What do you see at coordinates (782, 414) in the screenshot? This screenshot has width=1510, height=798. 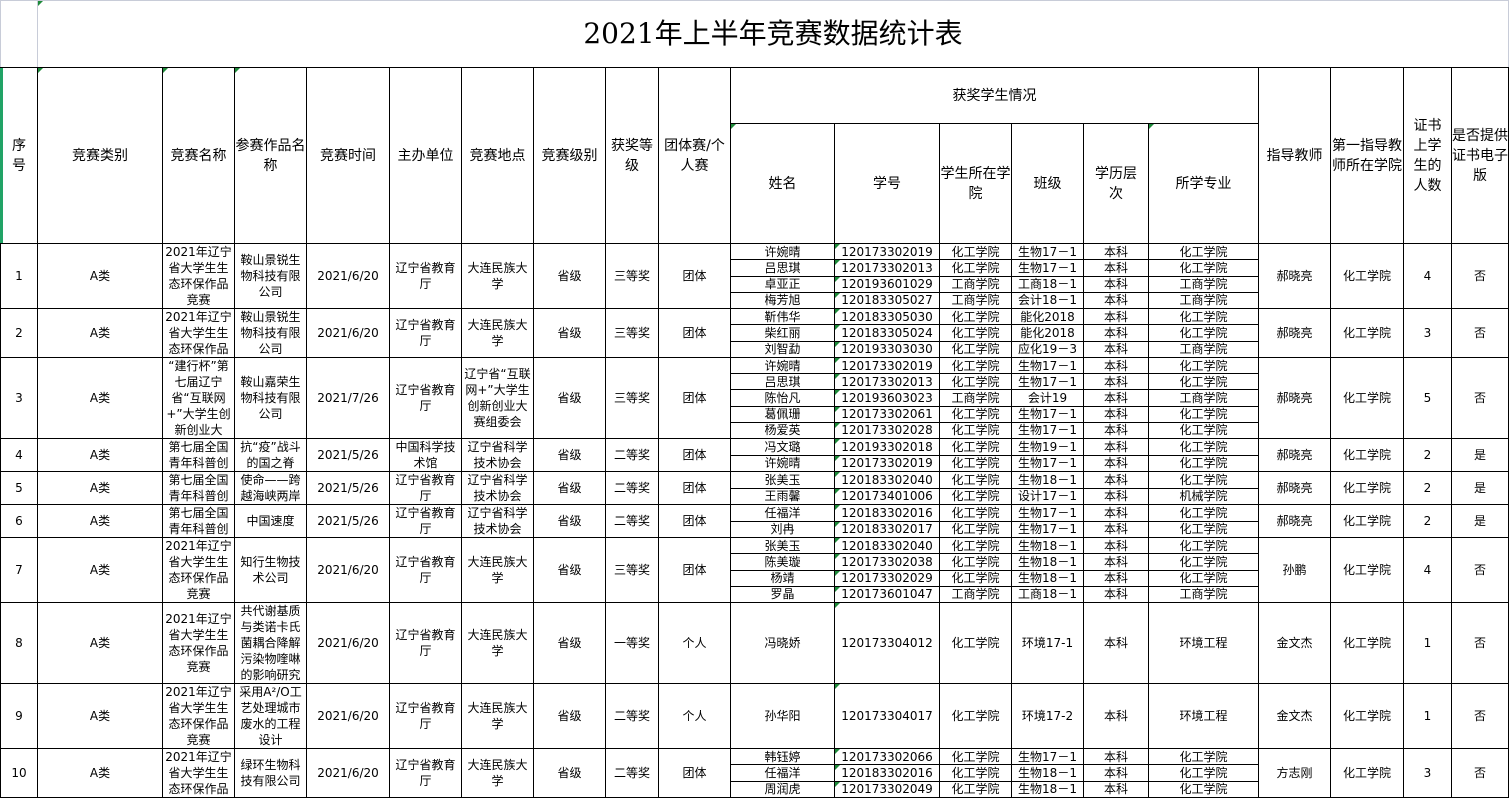 I see `student-name-cell: 葛佩珊` at bounding box center [782, 414].